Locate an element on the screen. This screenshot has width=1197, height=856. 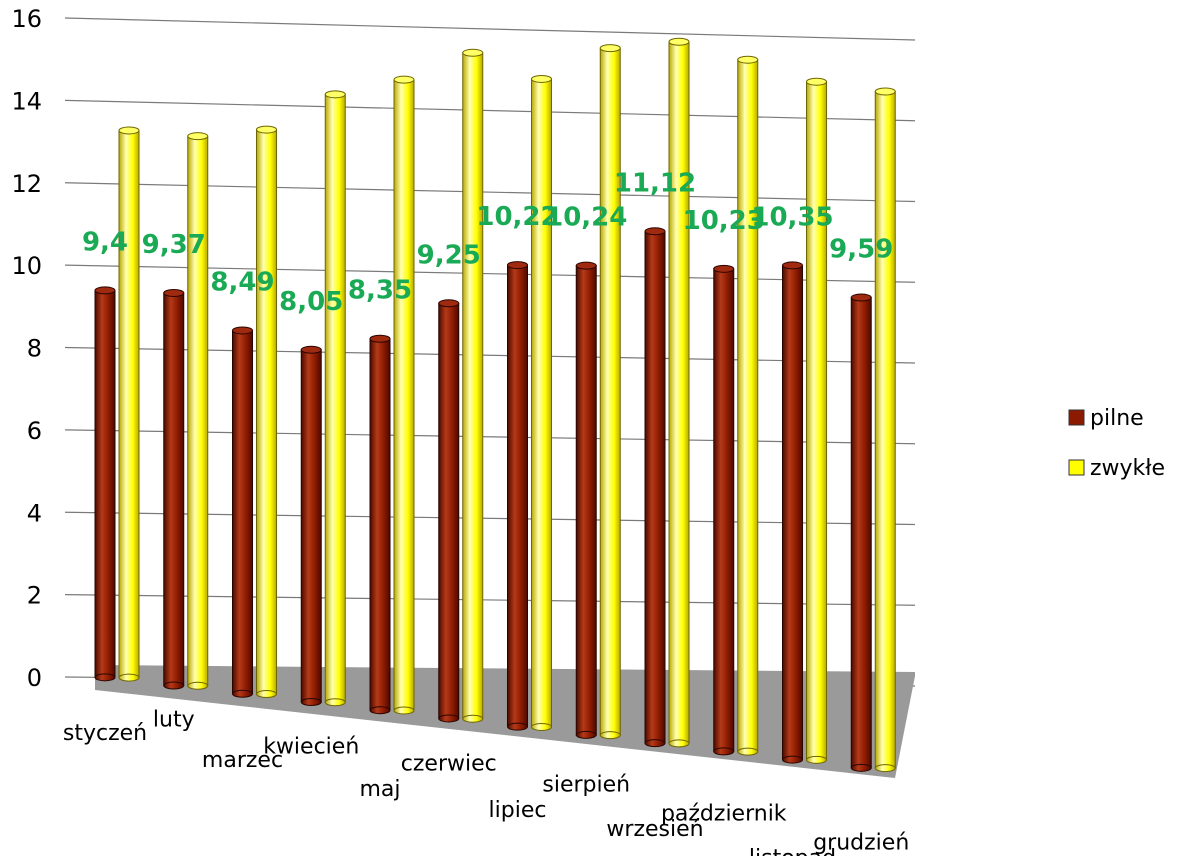
y-tick-label: 4 is located at coordinates (34, 513).